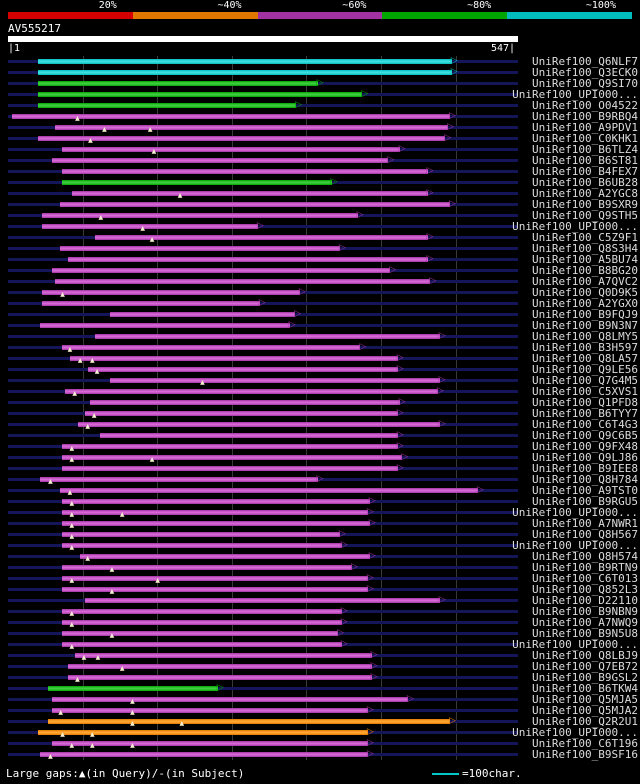 This screenshot has width=640, height=784. I want to click on hit-label: UniRef100_B9GSL2, so click(585, 677).